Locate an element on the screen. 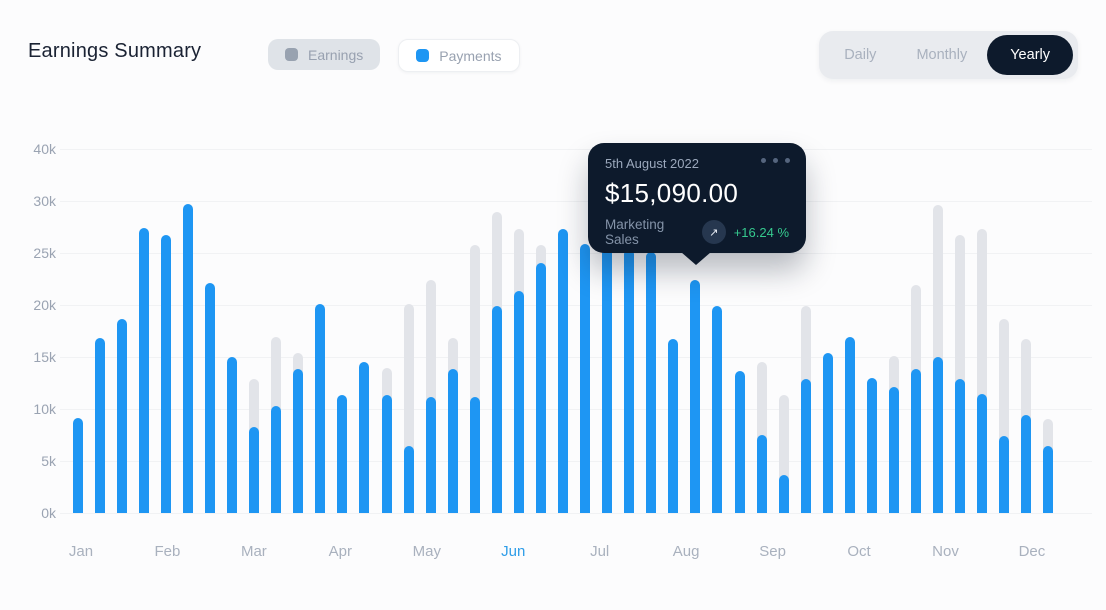 The height and width of the screenshot is (610, 1106). tooltip-change-percent: +16.24 % is located at coordinates (761, 232).